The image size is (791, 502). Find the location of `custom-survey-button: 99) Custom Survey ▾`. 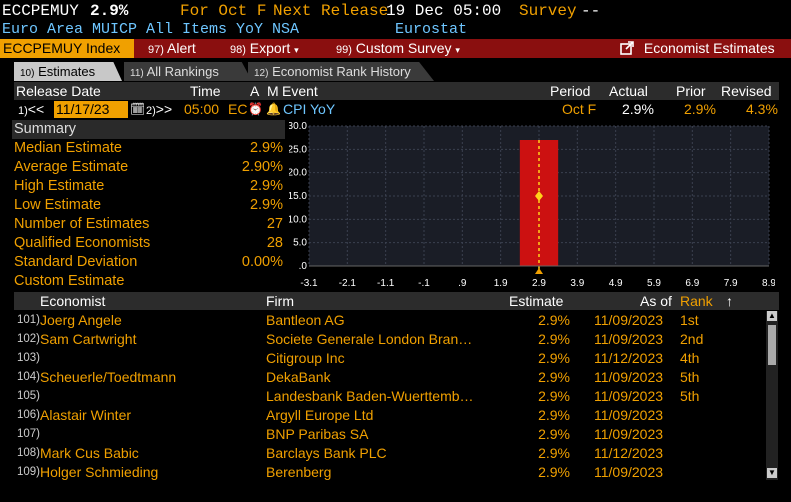

custom-survey-button: 99) Custom Survey ▾ is located at coordinates (398, 48).